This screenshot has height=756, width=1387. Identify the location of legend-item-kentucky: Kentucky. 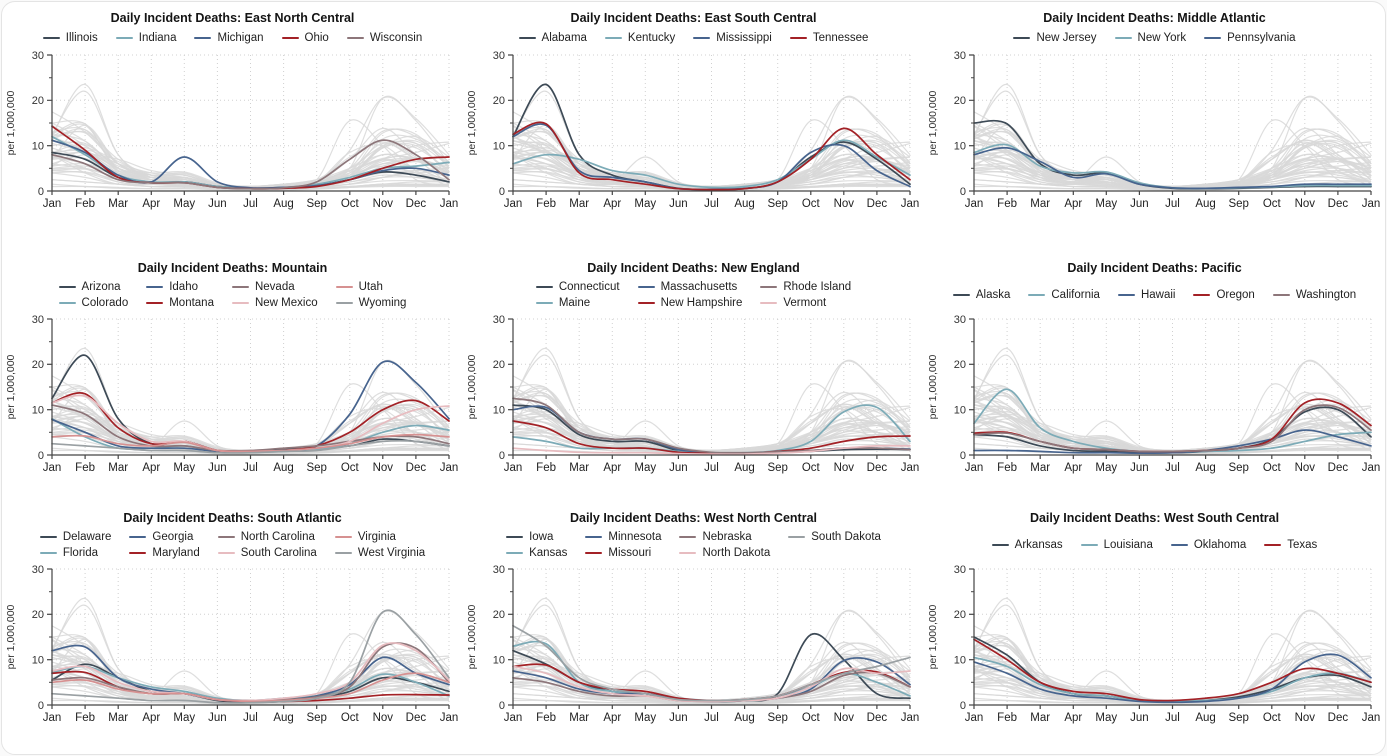
(639, 38).